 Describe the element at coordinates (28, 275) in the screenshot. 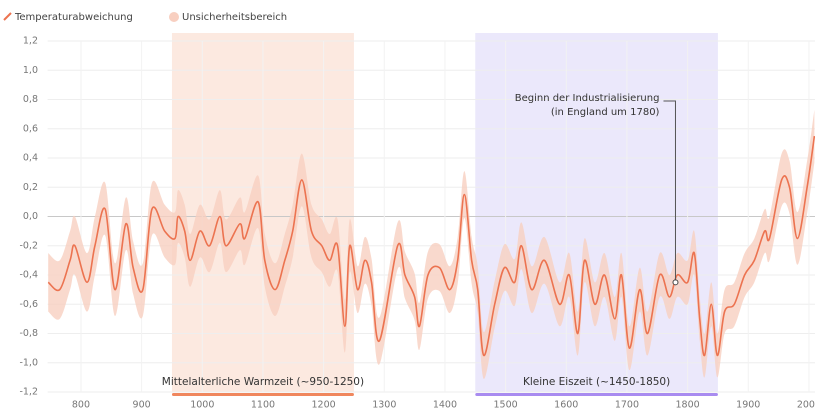

I see `y-tick-label: -0,4` at that location.